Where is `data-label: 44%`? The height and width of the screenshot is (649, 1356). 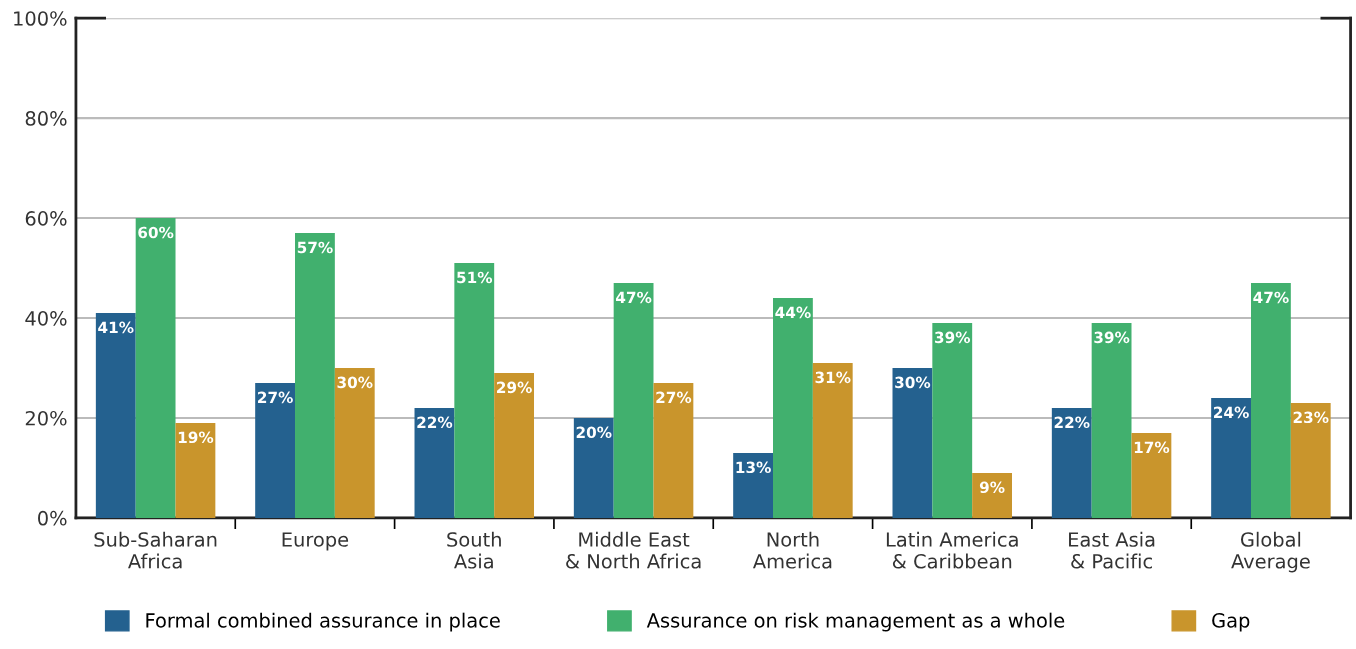
data-label: 44% is located at coordinates (793, 312).